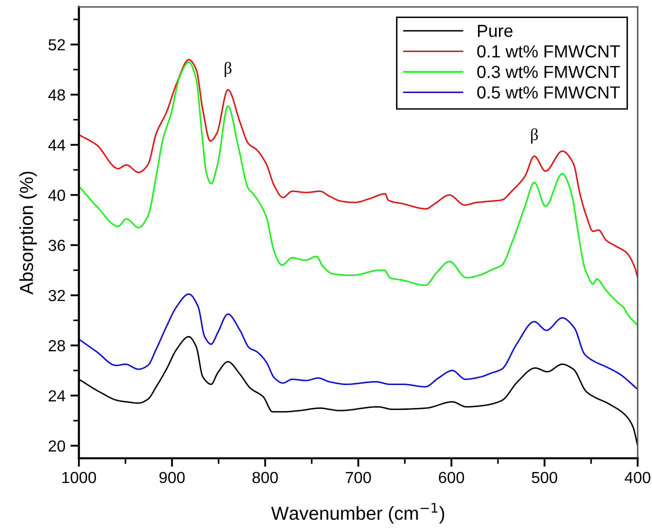 The width and height of the screenshot is (652, 531). Describe the element at coordinates (57, 95) in the screenshot. I see `y-tick-label: 48` at that location.